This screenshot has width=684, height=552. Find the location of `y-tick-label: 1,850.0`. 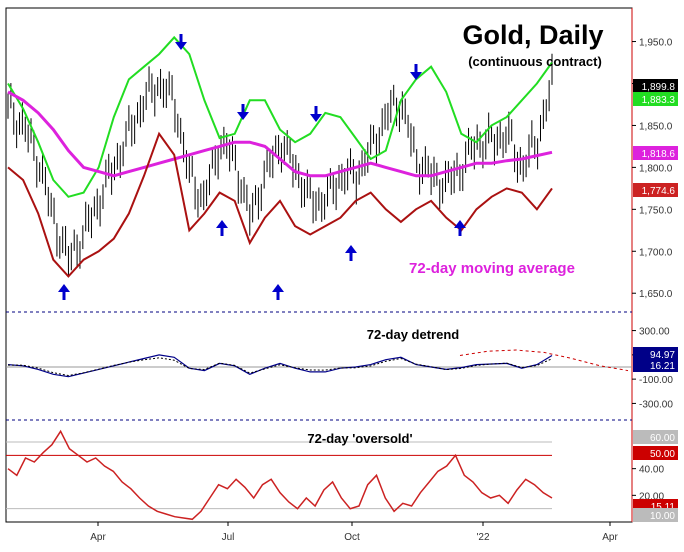

y-tick-label: 1,850.0 is located at coordinates (656, 126).